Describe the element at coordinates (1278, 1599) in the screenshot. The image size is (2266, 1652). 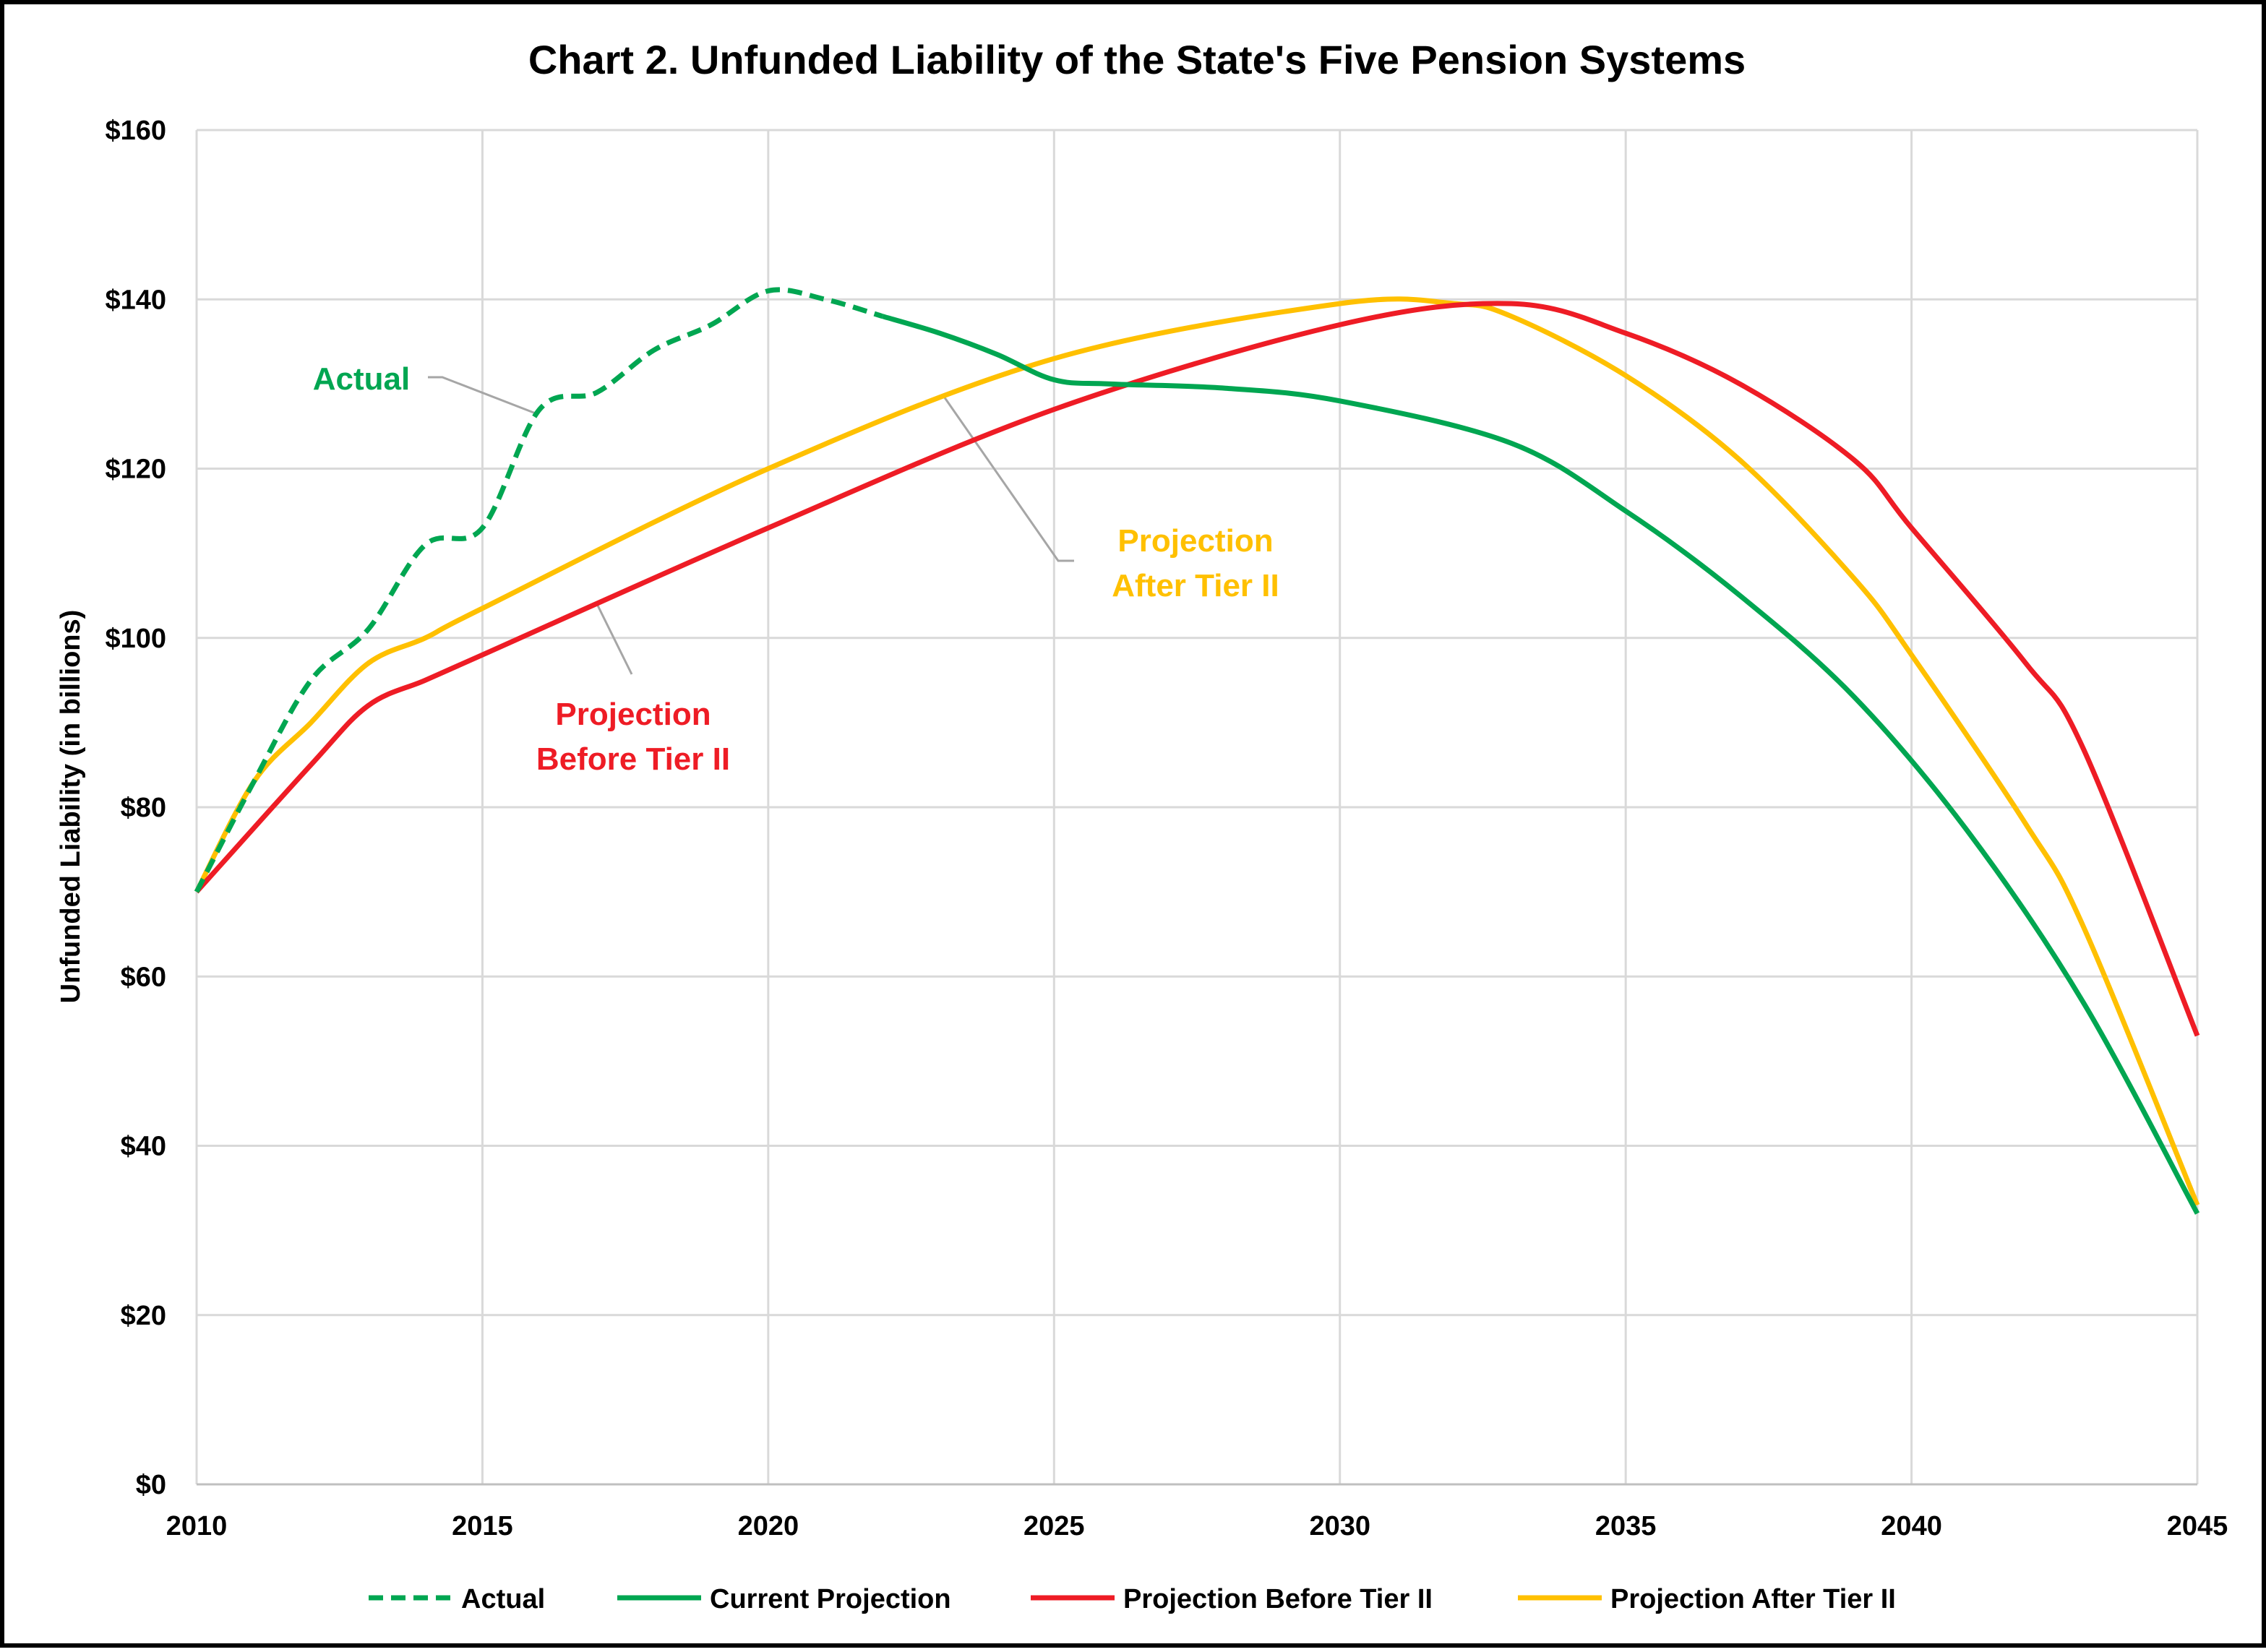
I see `legend-label: Projection Before Tier II` at that location.